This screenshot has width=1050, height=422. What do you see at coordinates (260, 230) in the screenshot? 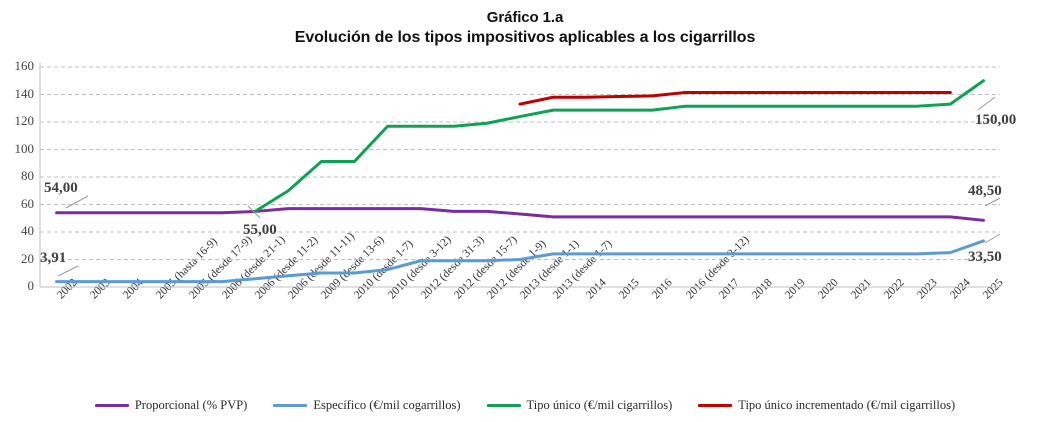
I see `data-label: 55,00` at bounding box center [260, 230].